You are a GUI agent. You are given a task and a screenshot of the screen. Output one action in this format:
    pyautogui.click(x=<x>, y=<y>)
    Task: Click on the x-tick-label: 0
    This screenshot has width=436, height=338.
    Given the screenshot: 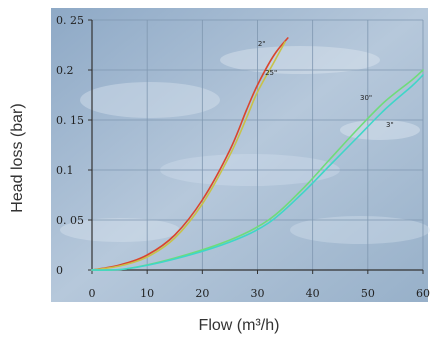 What is the action you would take?
    pyautogui.click(x=92, y=293)
    